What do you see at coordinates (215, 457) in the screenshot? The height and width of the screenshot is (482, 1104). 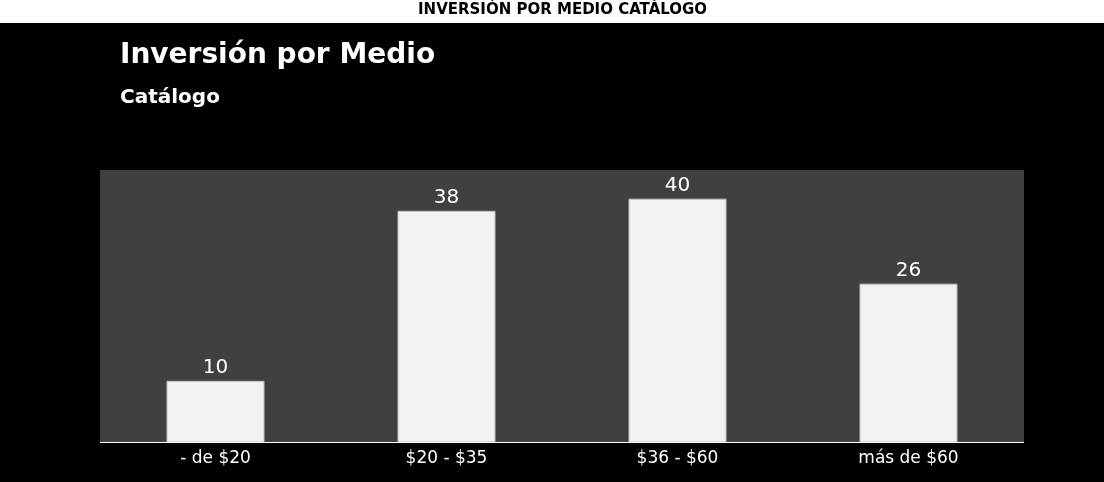 I see `x-tick-label: - de $20` at bounding box center [215, 457].